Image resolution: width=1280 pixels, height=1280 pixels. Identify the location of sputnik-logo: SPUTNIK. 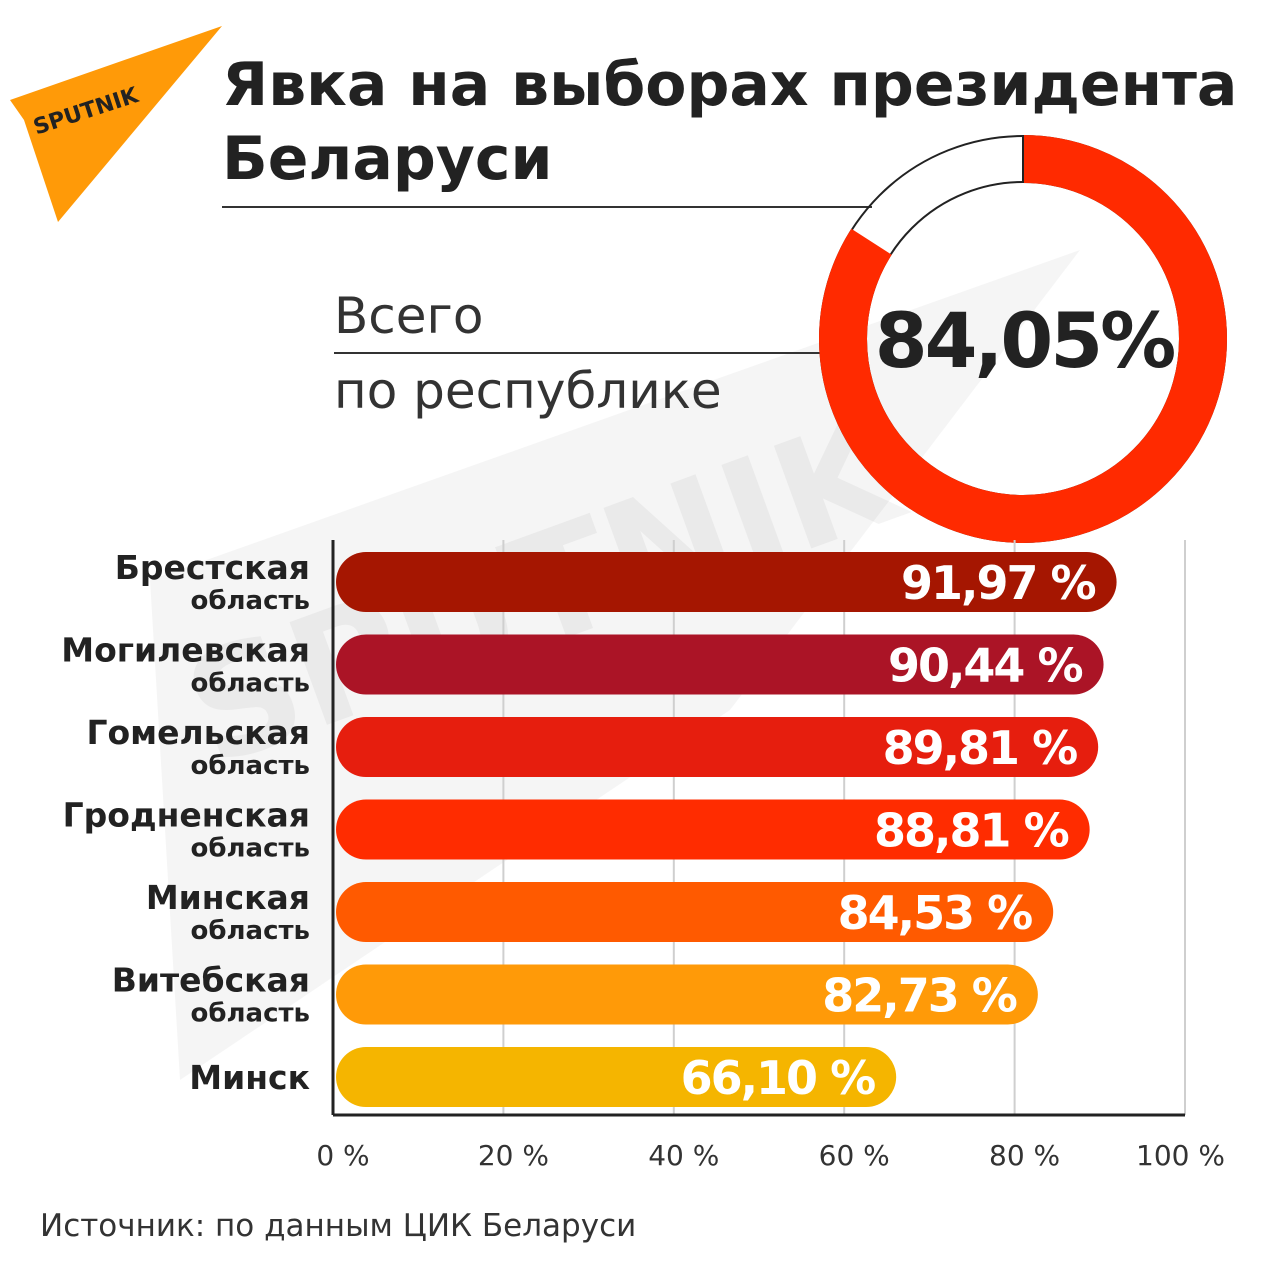
(116, 124).